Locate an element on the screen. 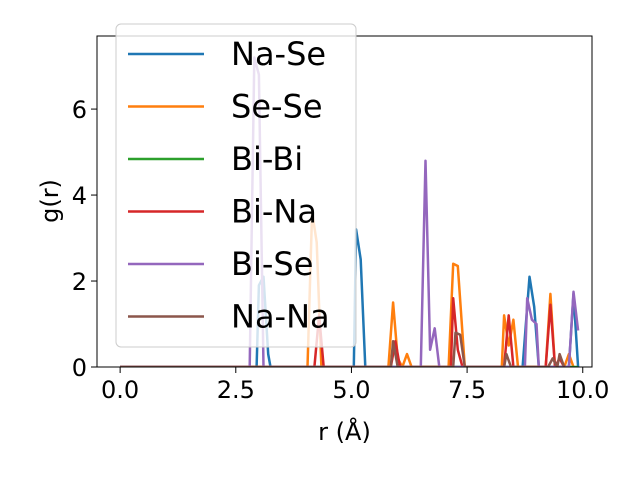  legend-label: Se-Se is located at coordinates (277, 107).